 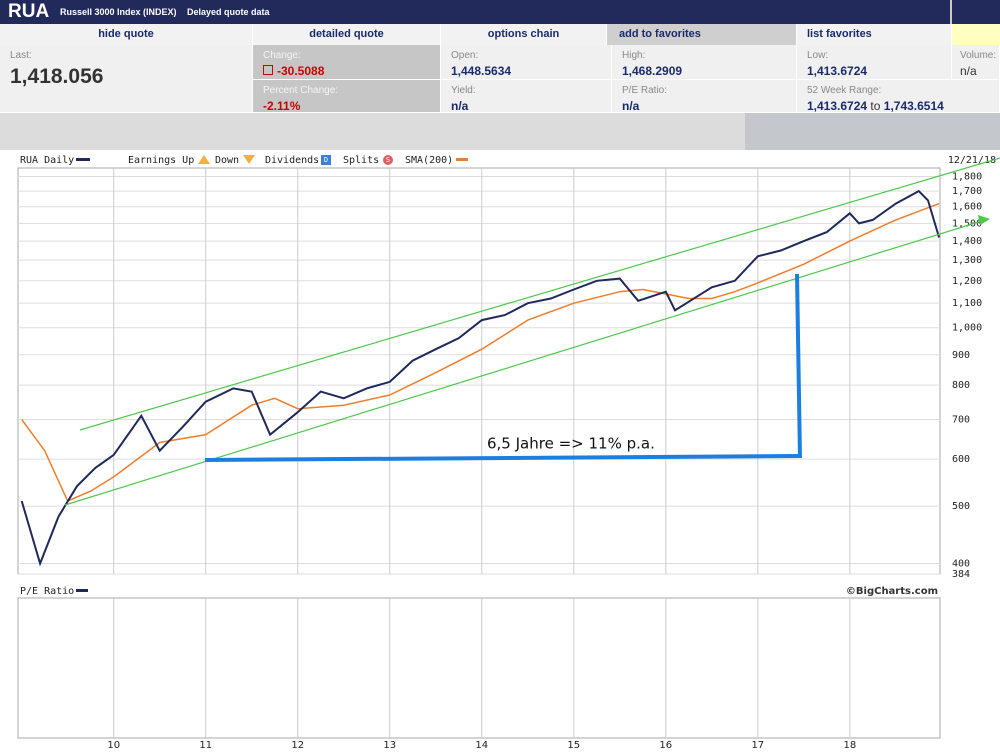 What do you see at coordinates (704, 62) in the screenshot?
I see `quote-high: High: 1,468.2909` at bounding box center [704, 62].